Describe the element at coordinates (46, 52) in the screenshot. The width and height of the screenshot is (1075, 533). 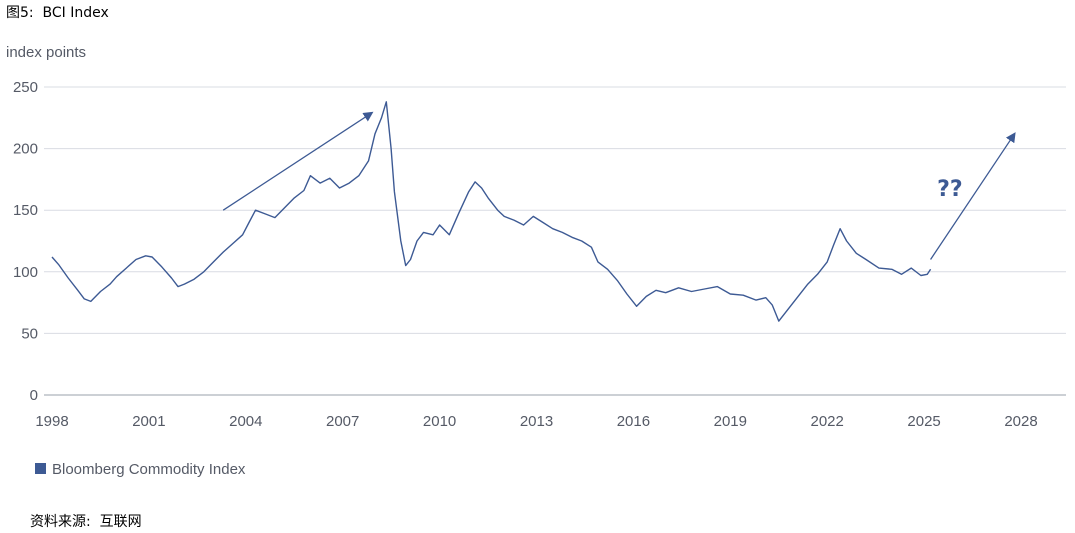
I see `y-axis-label: index points` at that location.